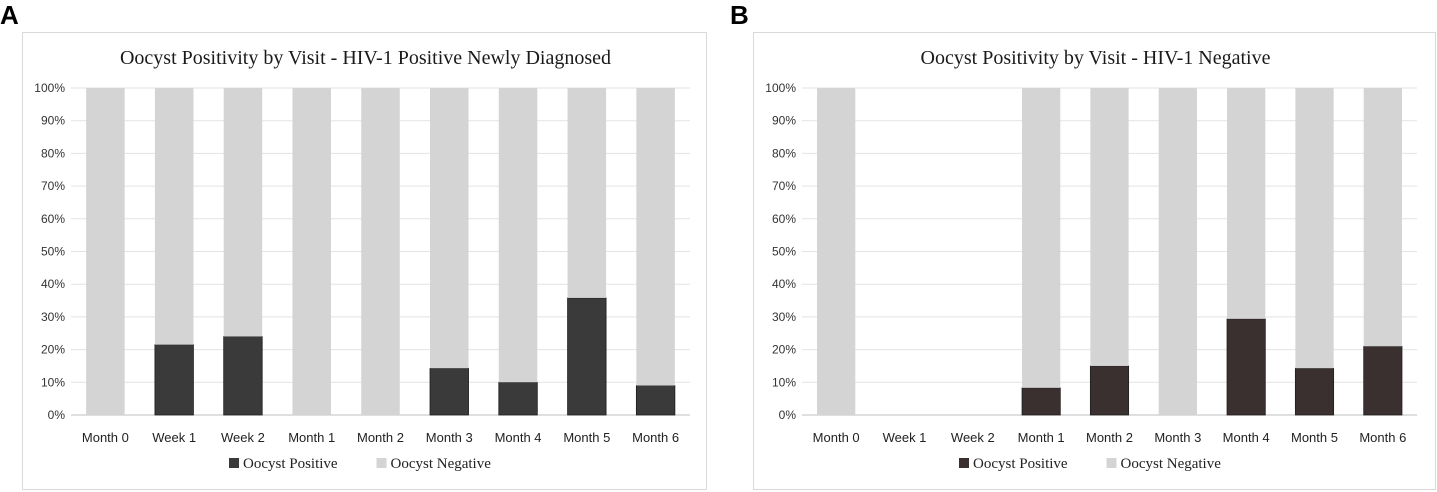 This screenshot has width=1437, height=492. I want to click on panel-label-b: B, so click(739, 15).